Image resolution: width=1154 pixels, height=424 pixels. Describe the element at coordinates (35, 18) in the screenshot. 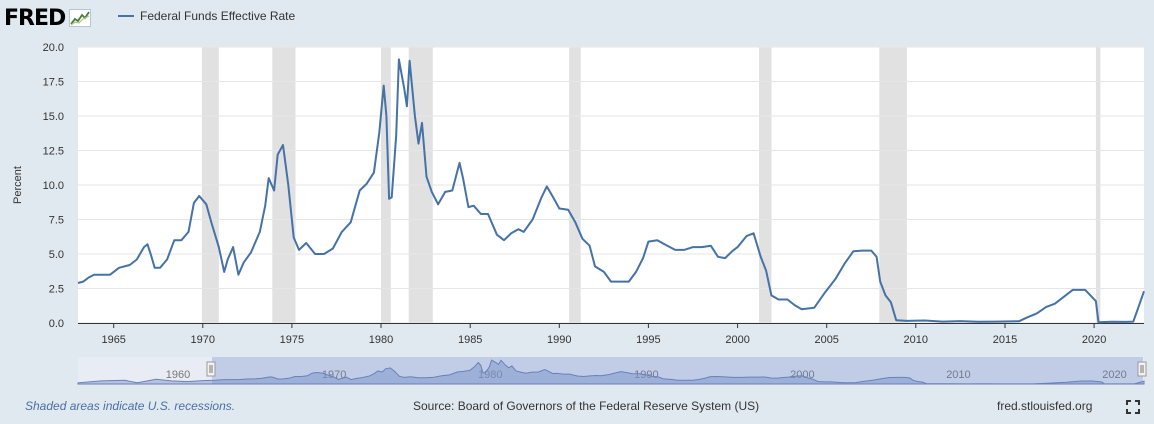

I see `fred-logo-text: FRED` at that location.